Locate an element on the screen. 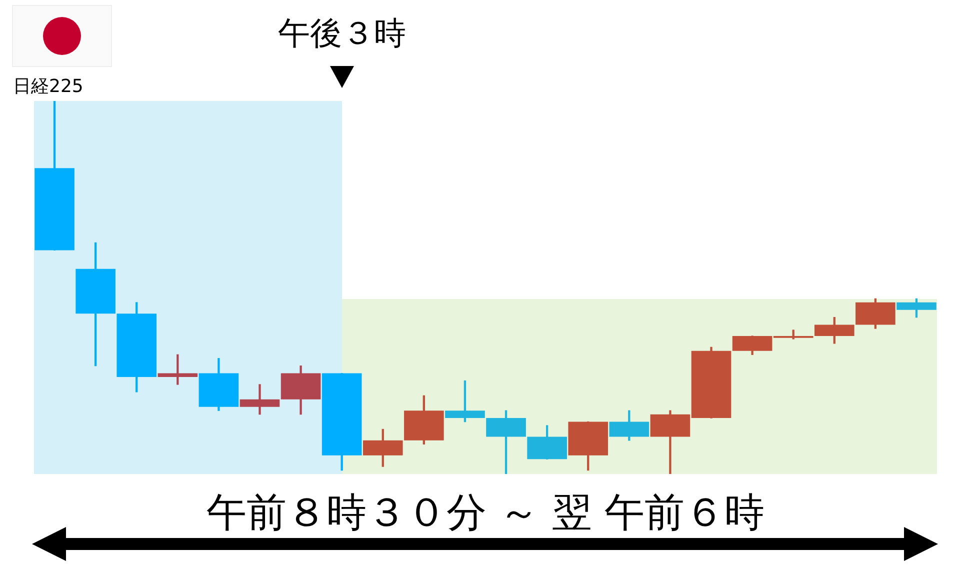 This screenshot has height=567, width=960. x-axis-title: 午前８時３０分 ～ 翌 午前６時 is located at coordinates (485, 513).